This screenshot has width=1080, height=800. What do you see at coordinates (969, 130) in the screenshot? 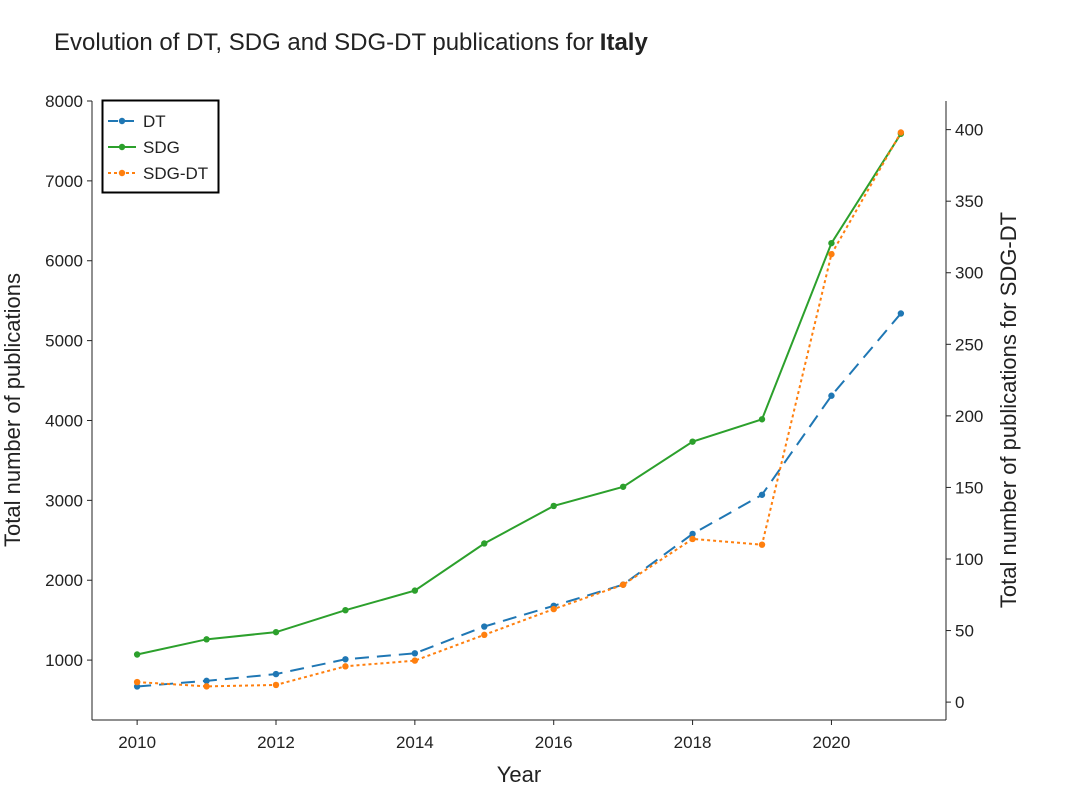
I see `y-tick-label-right: 400` at bounding box center [969, 130].